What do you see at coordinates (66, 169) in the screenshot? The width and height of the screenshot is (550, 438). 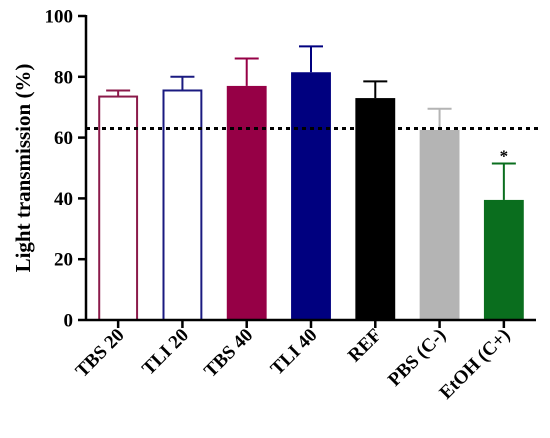 I see `y-axis: 0 20 40 60 80 100` at bounding box center [66, 169].